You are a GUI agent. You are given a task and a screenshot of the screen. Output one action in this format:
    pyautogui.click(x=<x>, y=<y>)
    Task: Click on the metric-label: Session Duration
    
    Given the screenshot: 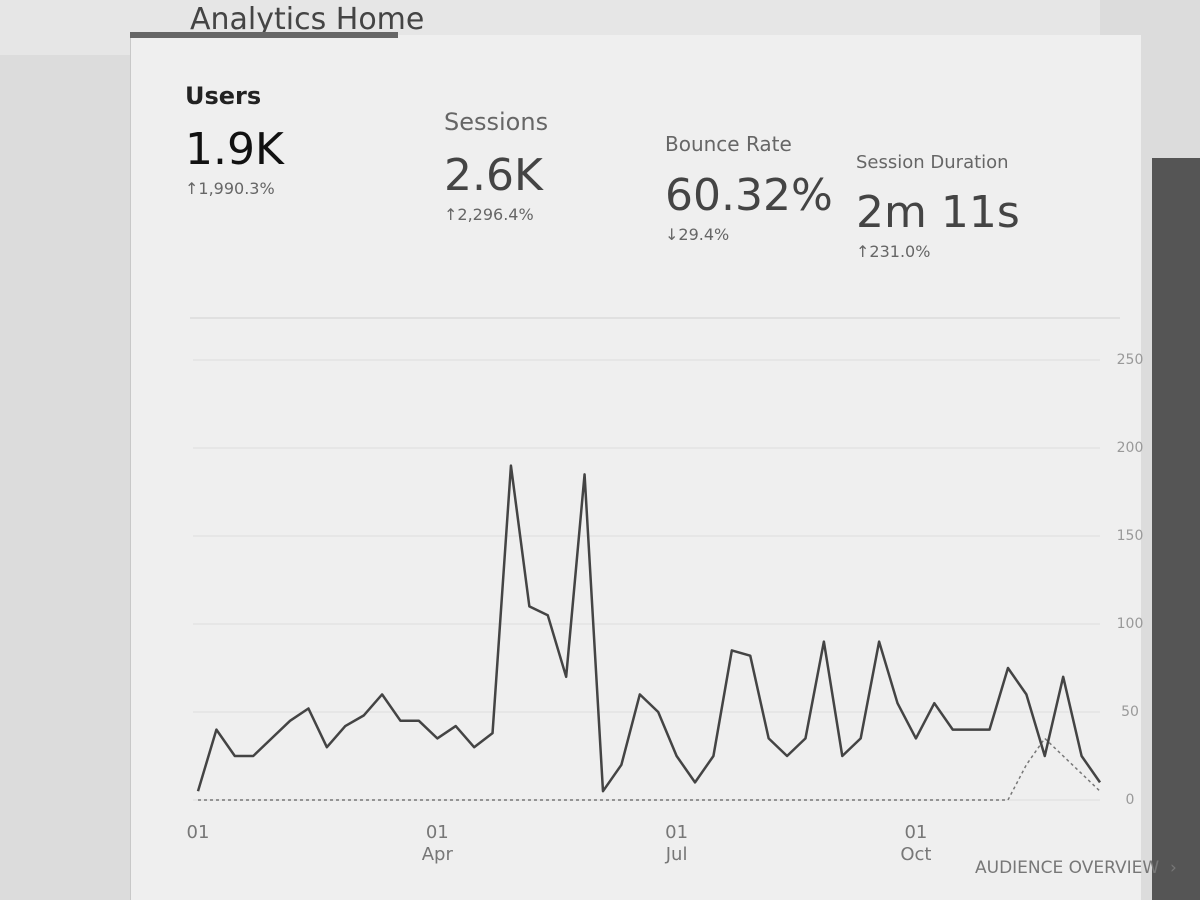 What is the action you would take?
    pyautogui.click(x=932, y=162)
    